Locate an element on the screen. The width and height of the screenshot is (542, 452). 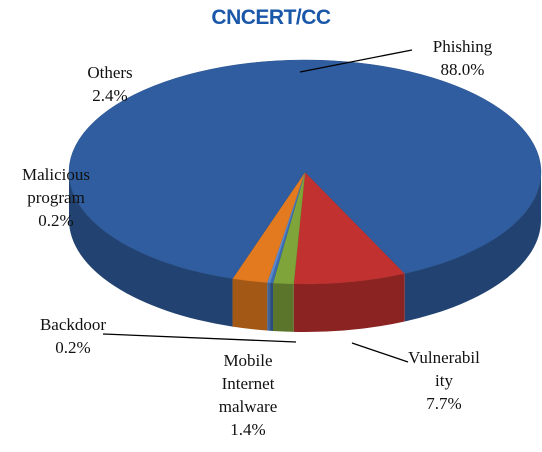
data-label: Others 2.4% is located at coordinates (110, 84).